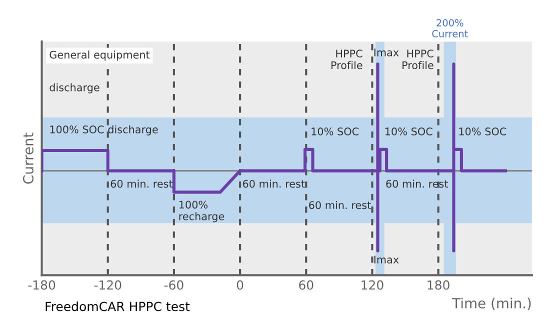 The image size is (557, 320). What do you see at coordinates (108, 285) in the screenshot?
I see `x-tick-label: -120` at bounding box center [108, 285].